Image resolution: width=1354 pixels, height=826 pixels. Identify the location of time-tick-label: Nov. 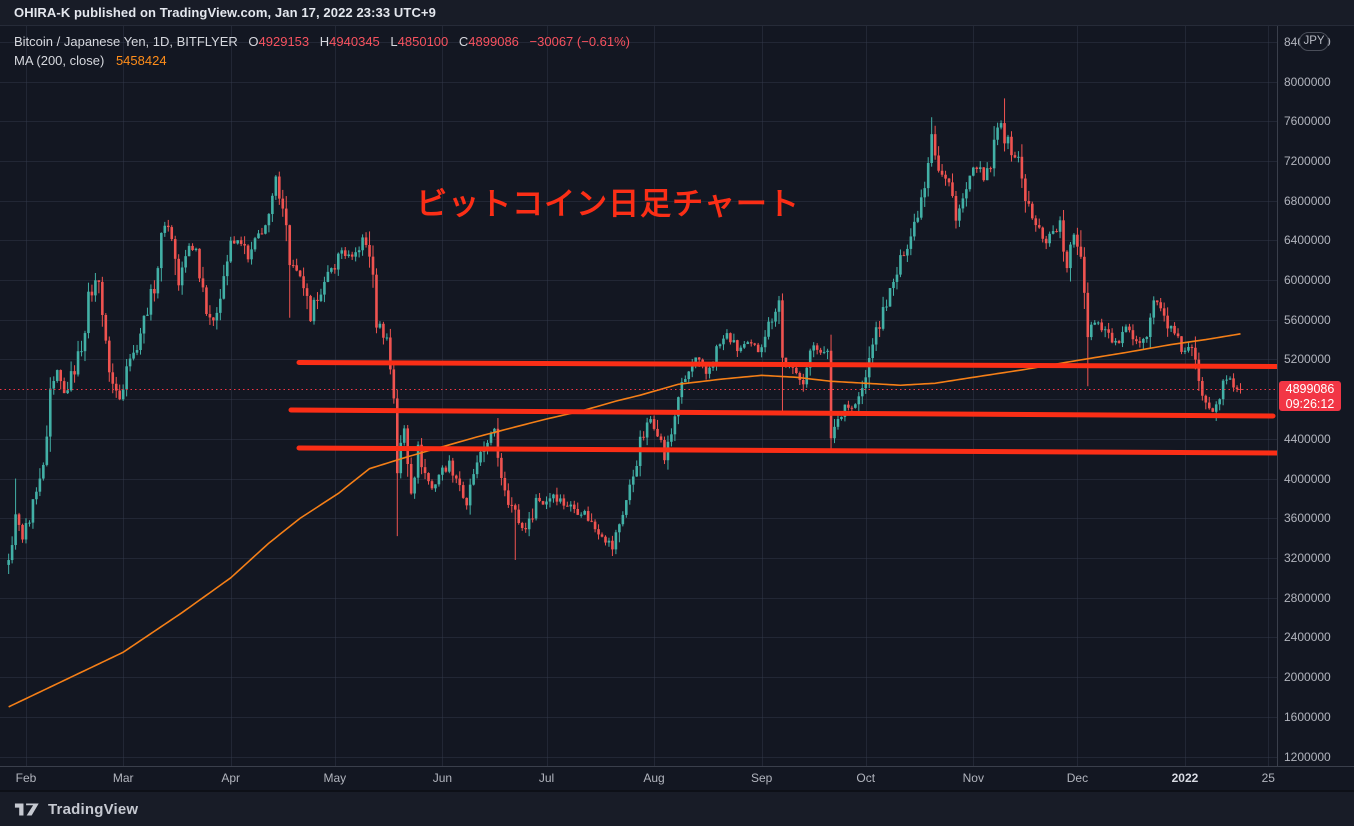
(973, 778).